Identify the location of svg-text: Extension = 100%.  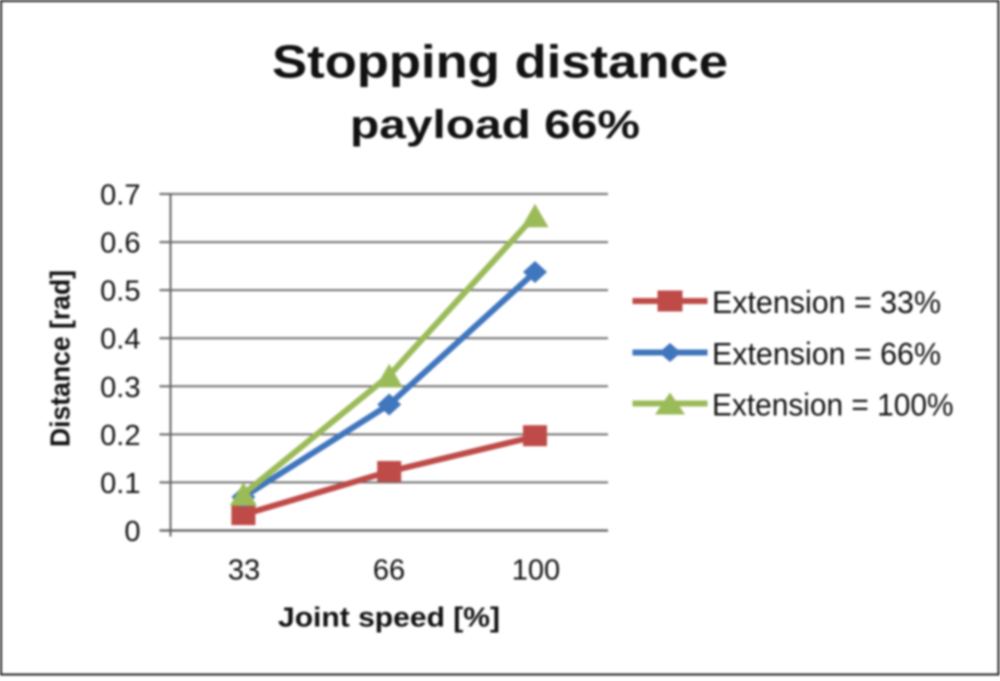
(833, 405).